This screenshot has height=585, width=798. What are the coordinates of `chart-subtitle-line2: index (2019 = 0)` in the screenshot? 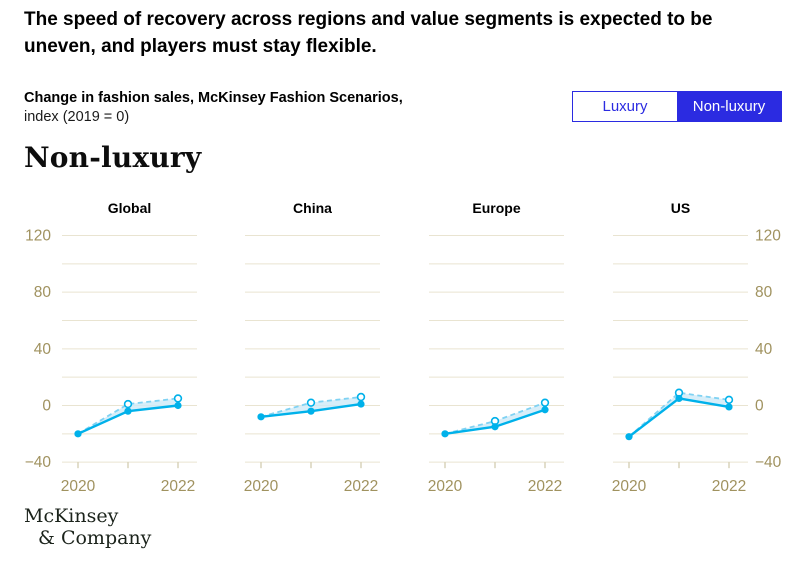 It's located at (77, 117).